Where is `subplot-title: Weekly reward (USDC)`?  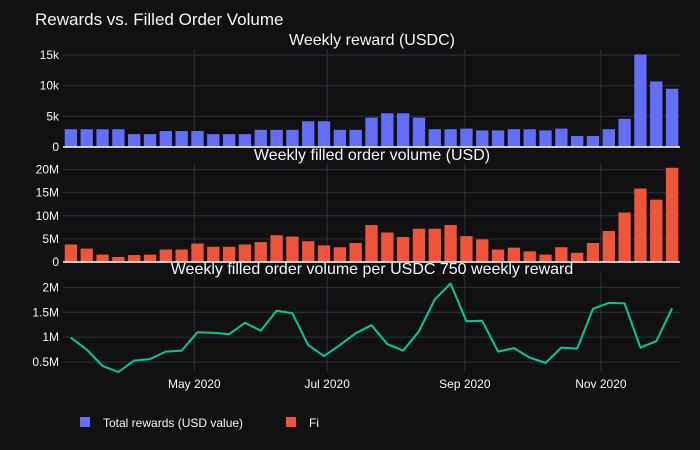
subplot-title: Weekly reward (USDC) is located at coordinates (372, 40).